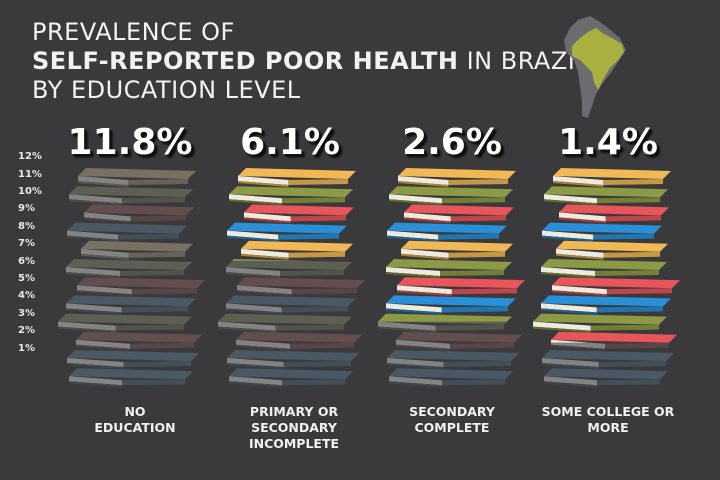 This screenshot has width=720, height=480. I want to click on value-label-primary-secondary-incomplete: 6.1%, so click(290, 142).